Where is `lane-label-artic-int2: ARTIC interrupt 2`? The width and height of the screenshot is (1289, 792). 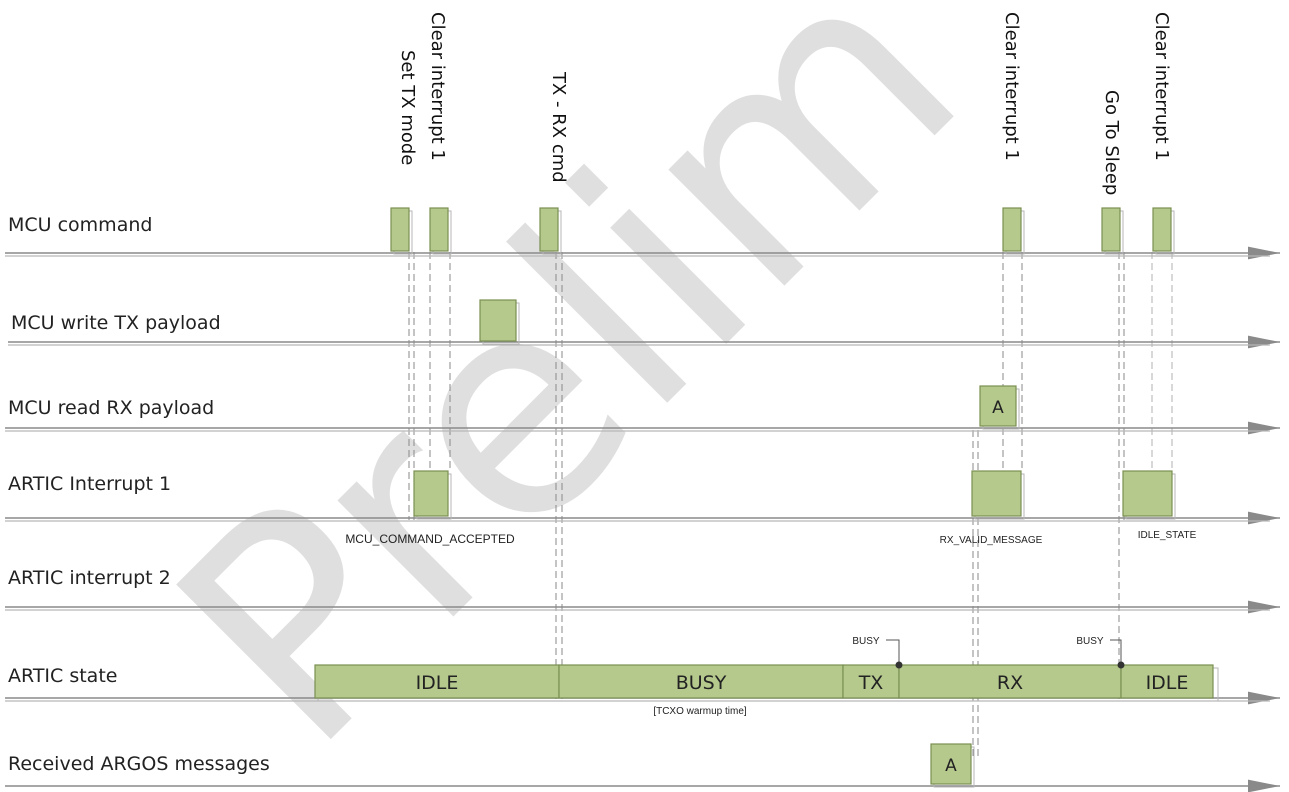 lane-label-artic-int2: ARTIC interrupt 2 is located at coordinates (89, 578).